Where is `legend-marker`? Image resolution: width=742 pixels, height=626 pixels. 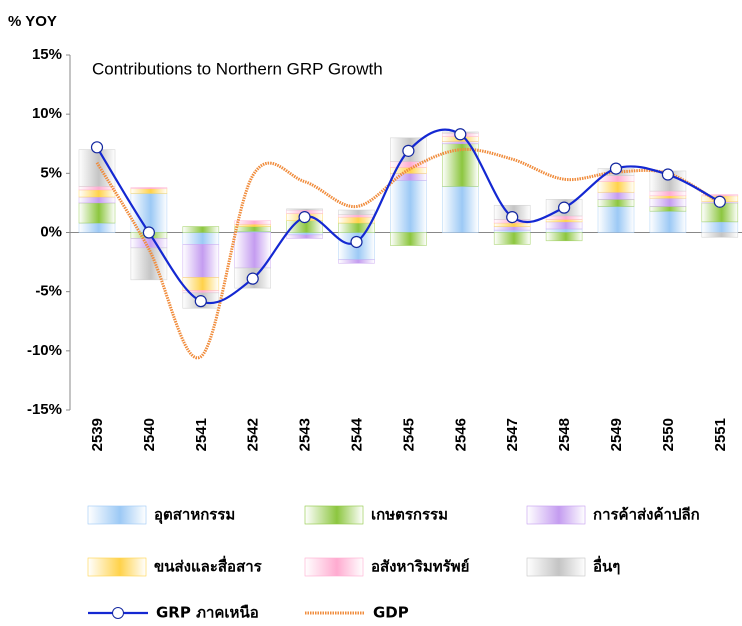 legend-marker is located at coordinates (118, 613).